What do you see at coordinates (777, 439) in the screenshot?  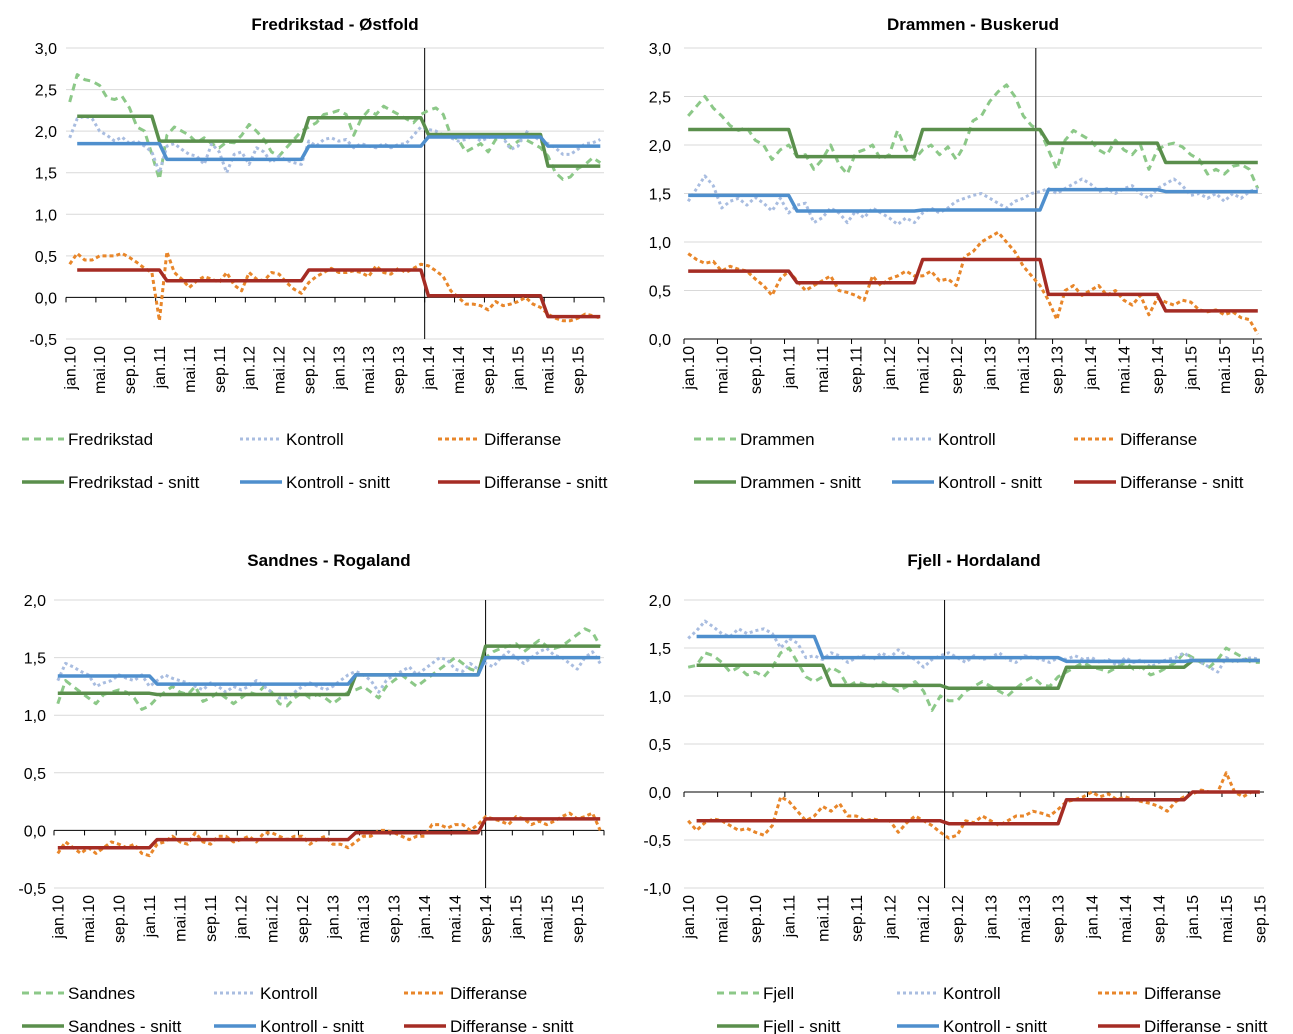 I see `legend-label-town: Drammen` at bounding box center [777, 439].